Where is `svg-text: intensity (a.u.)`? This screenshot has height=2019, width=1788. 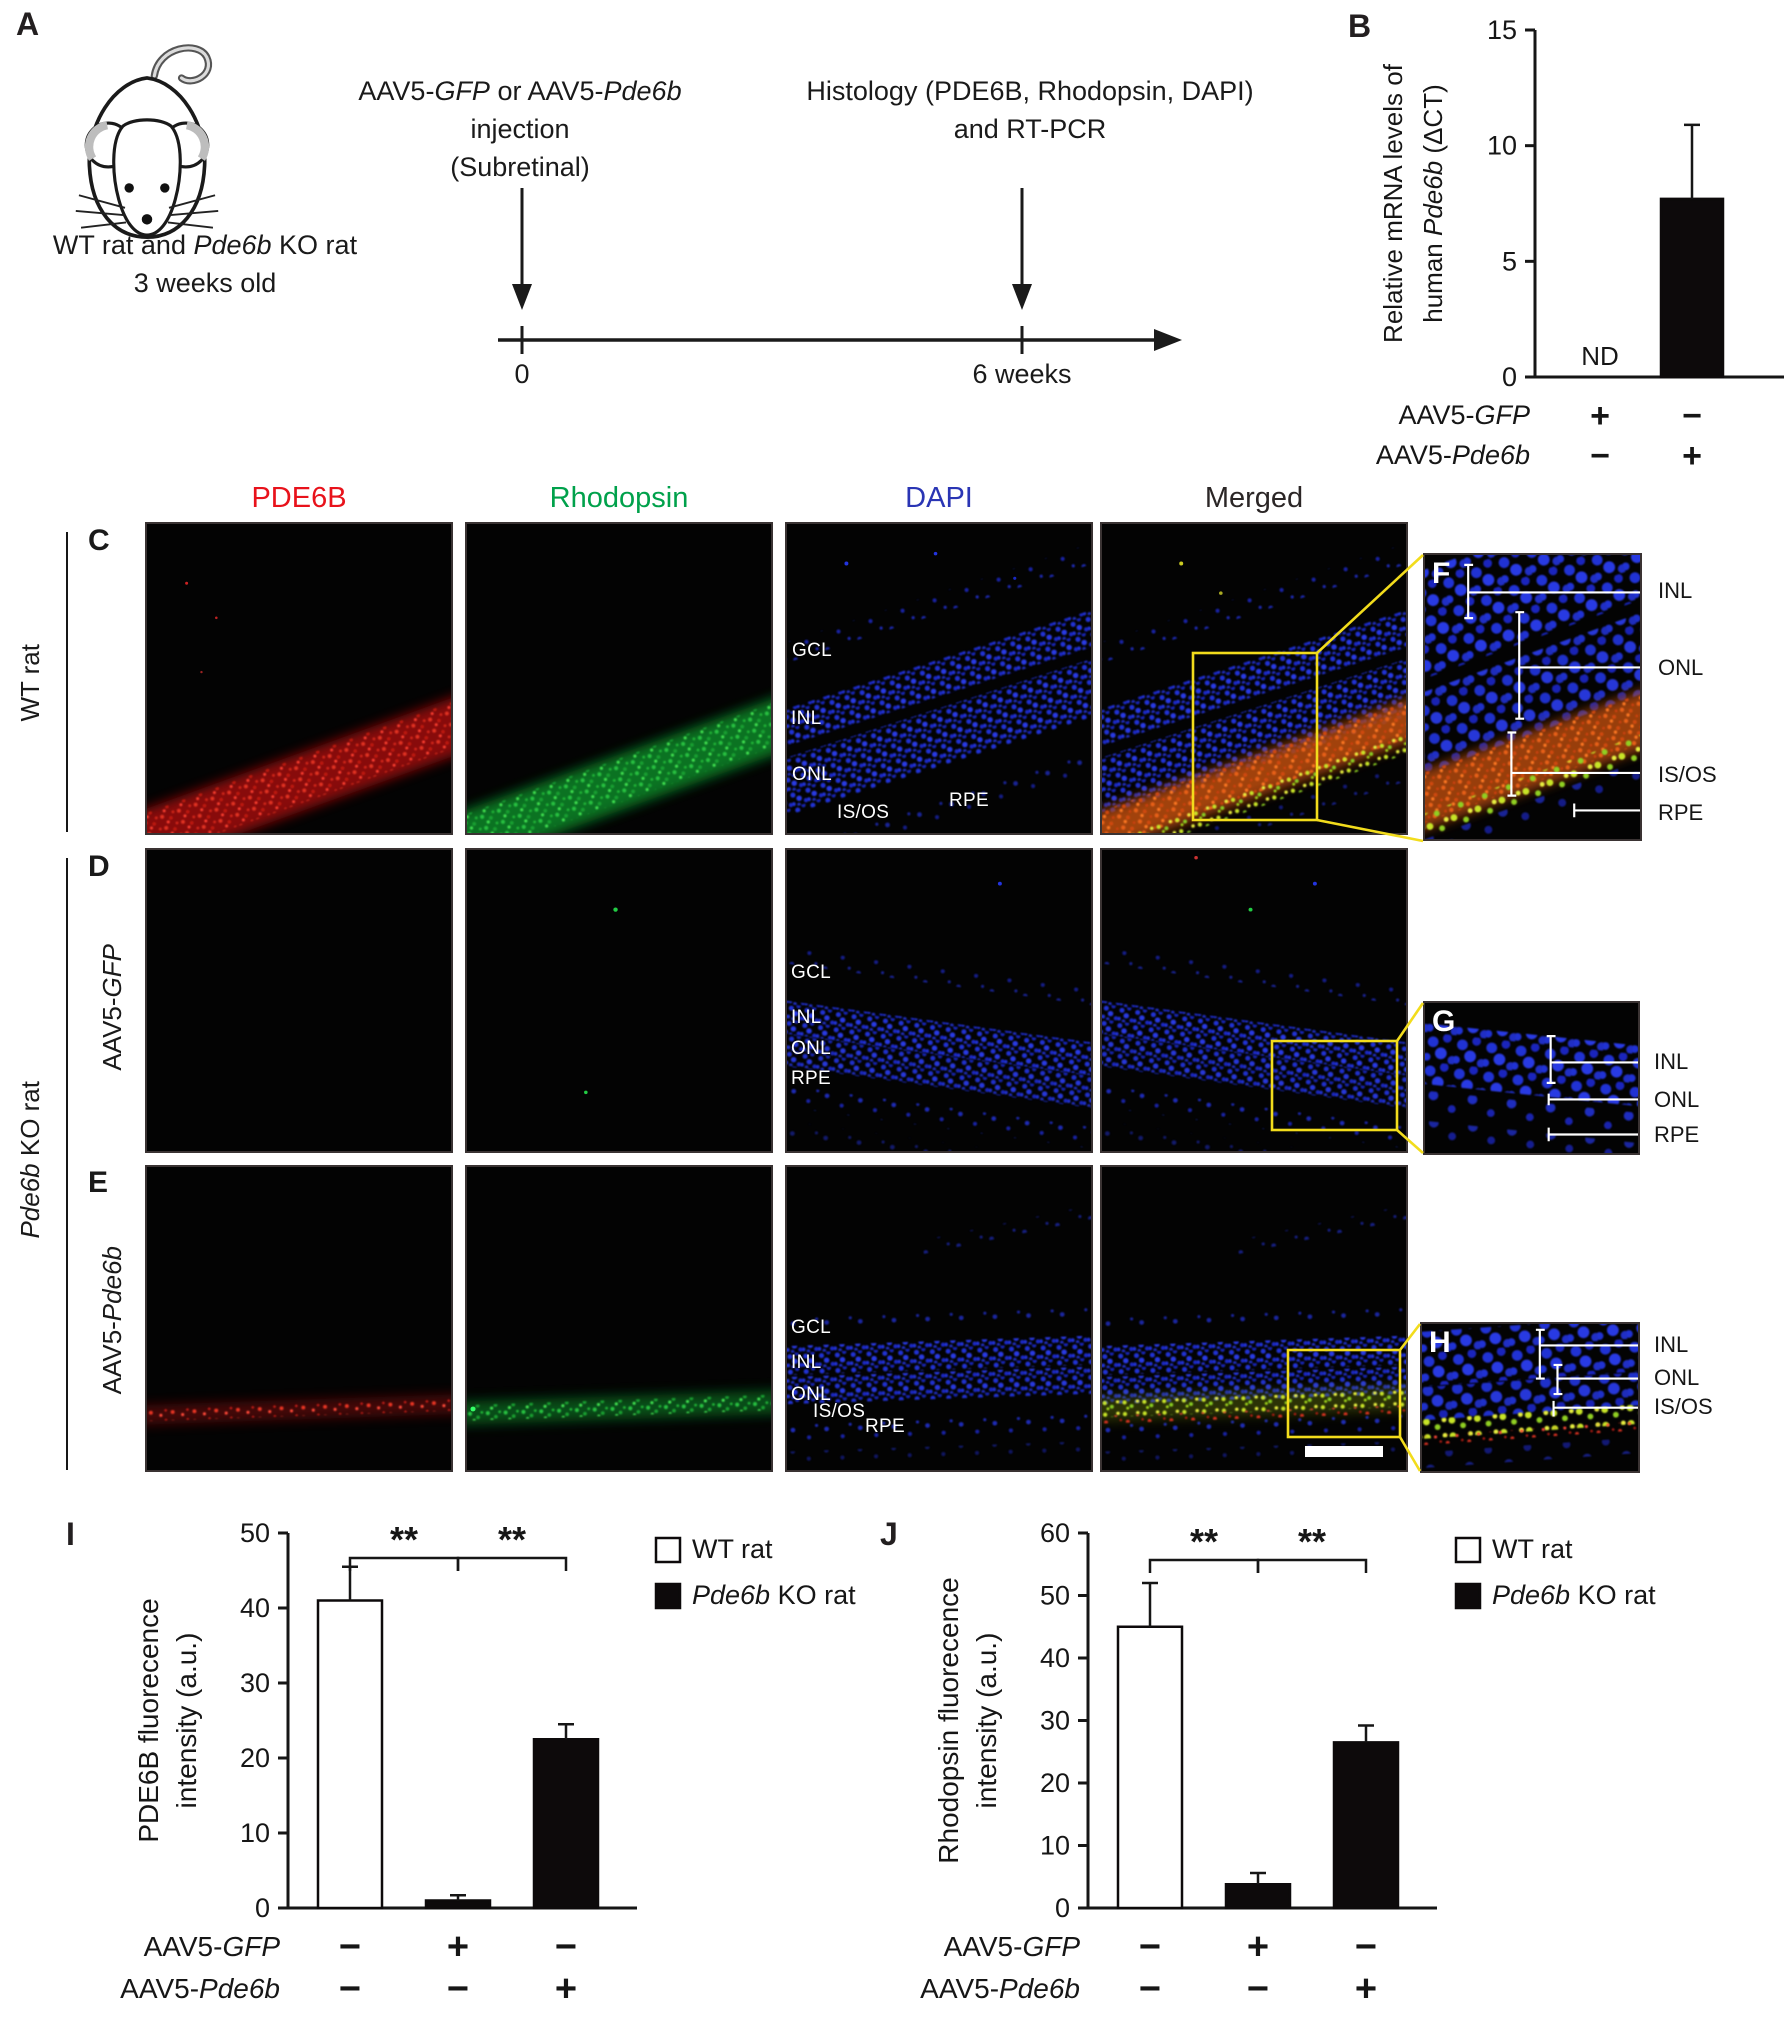
svg-text: intensity (a.u.) is located at coordinates (186, 1721).